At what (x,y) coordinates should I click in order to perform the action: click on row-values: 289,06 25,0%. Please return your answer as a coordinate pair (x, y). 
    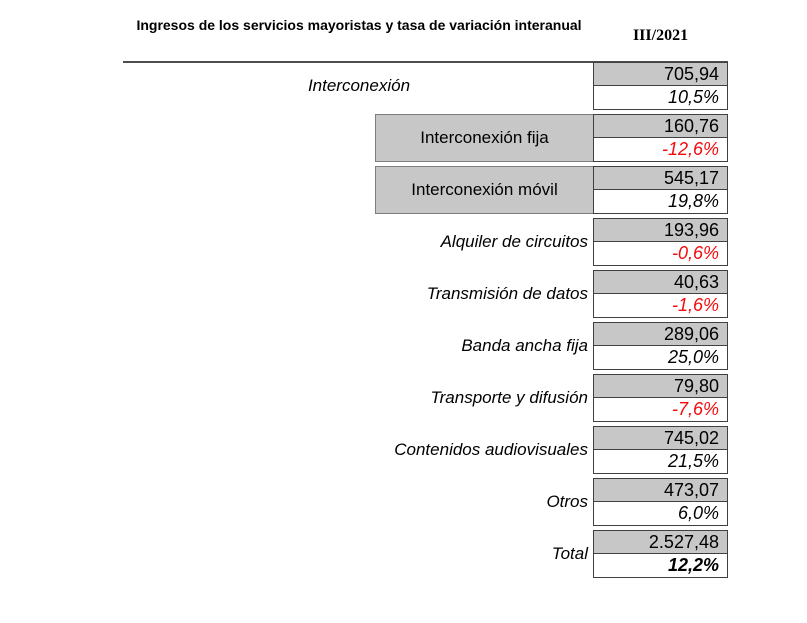
    Looking at the image, I should click on (660, 346).